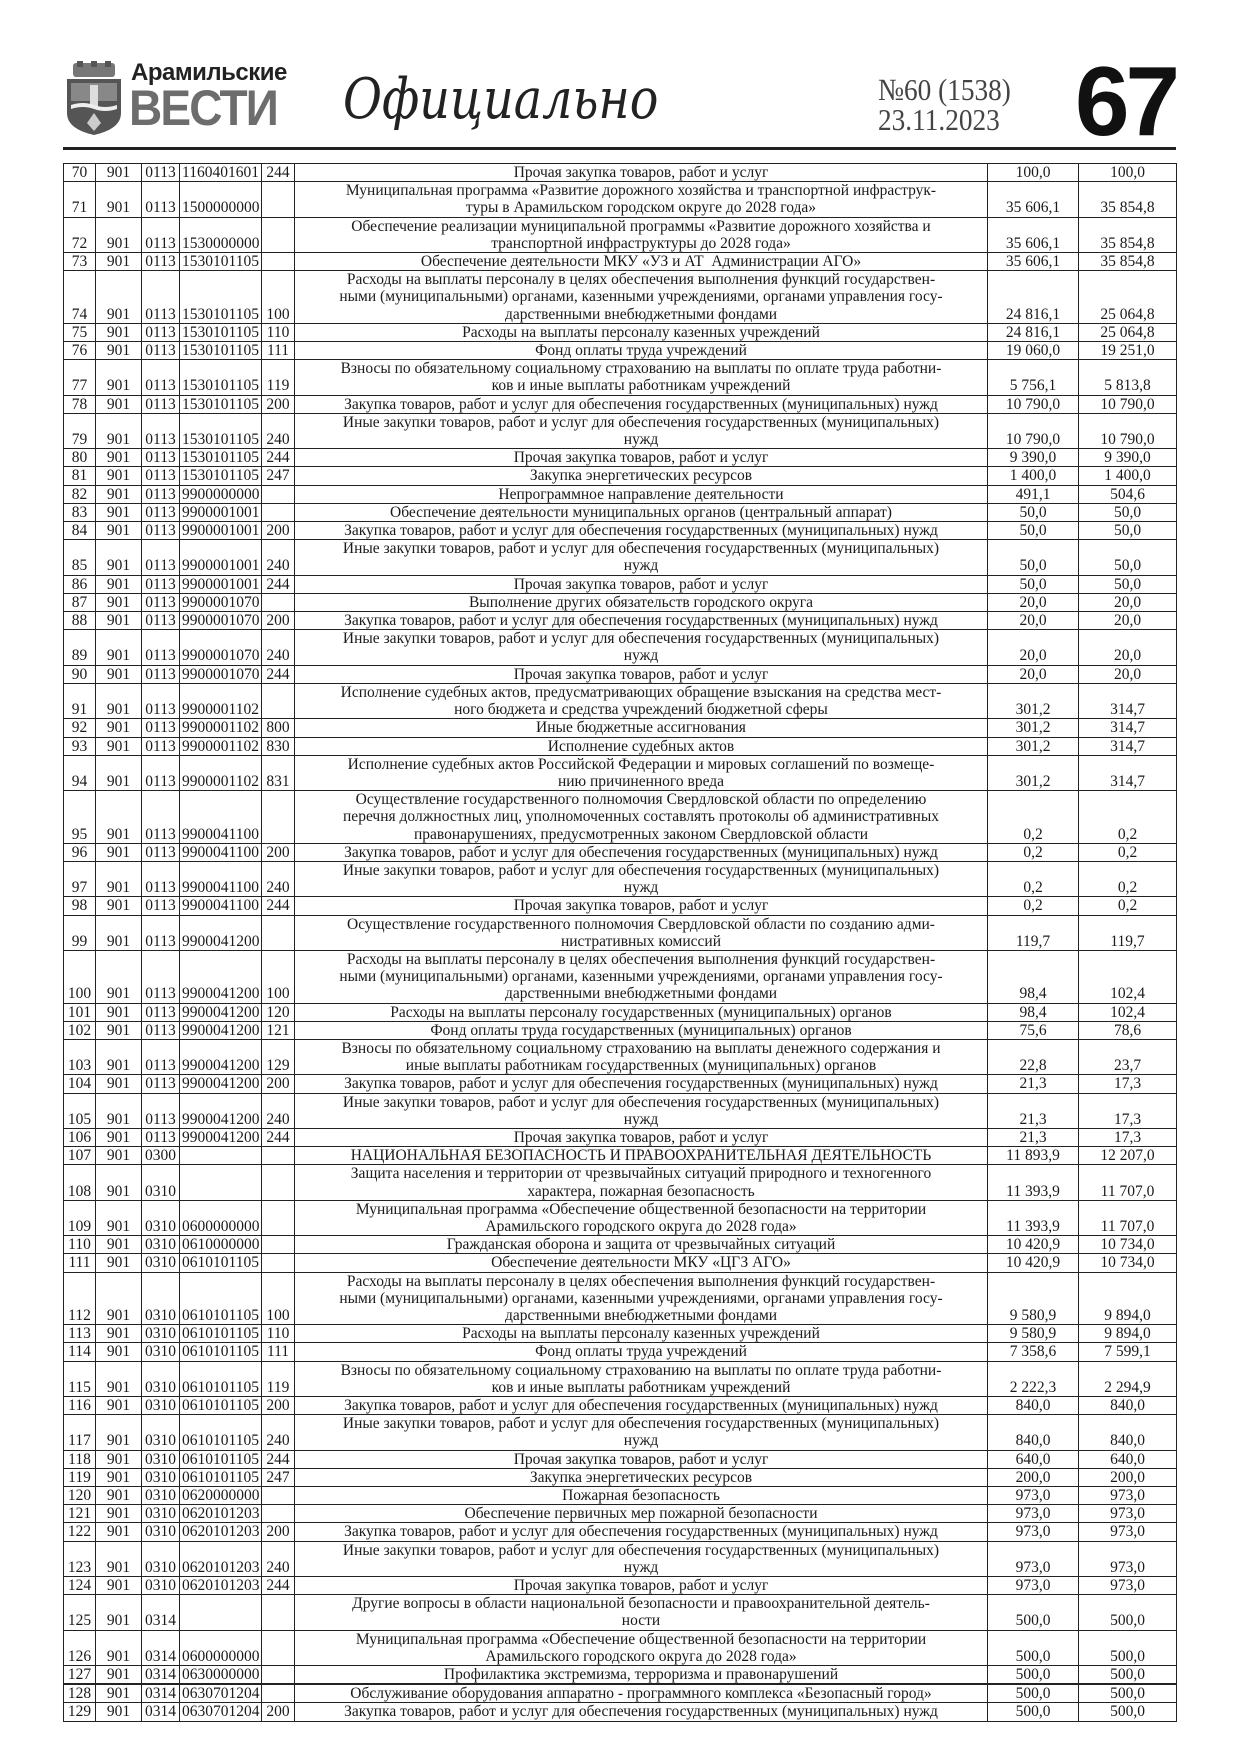 This screenshot has width=1241, height=1754. I want to click on amount-year-1: 301,2, so click(1033, 701).